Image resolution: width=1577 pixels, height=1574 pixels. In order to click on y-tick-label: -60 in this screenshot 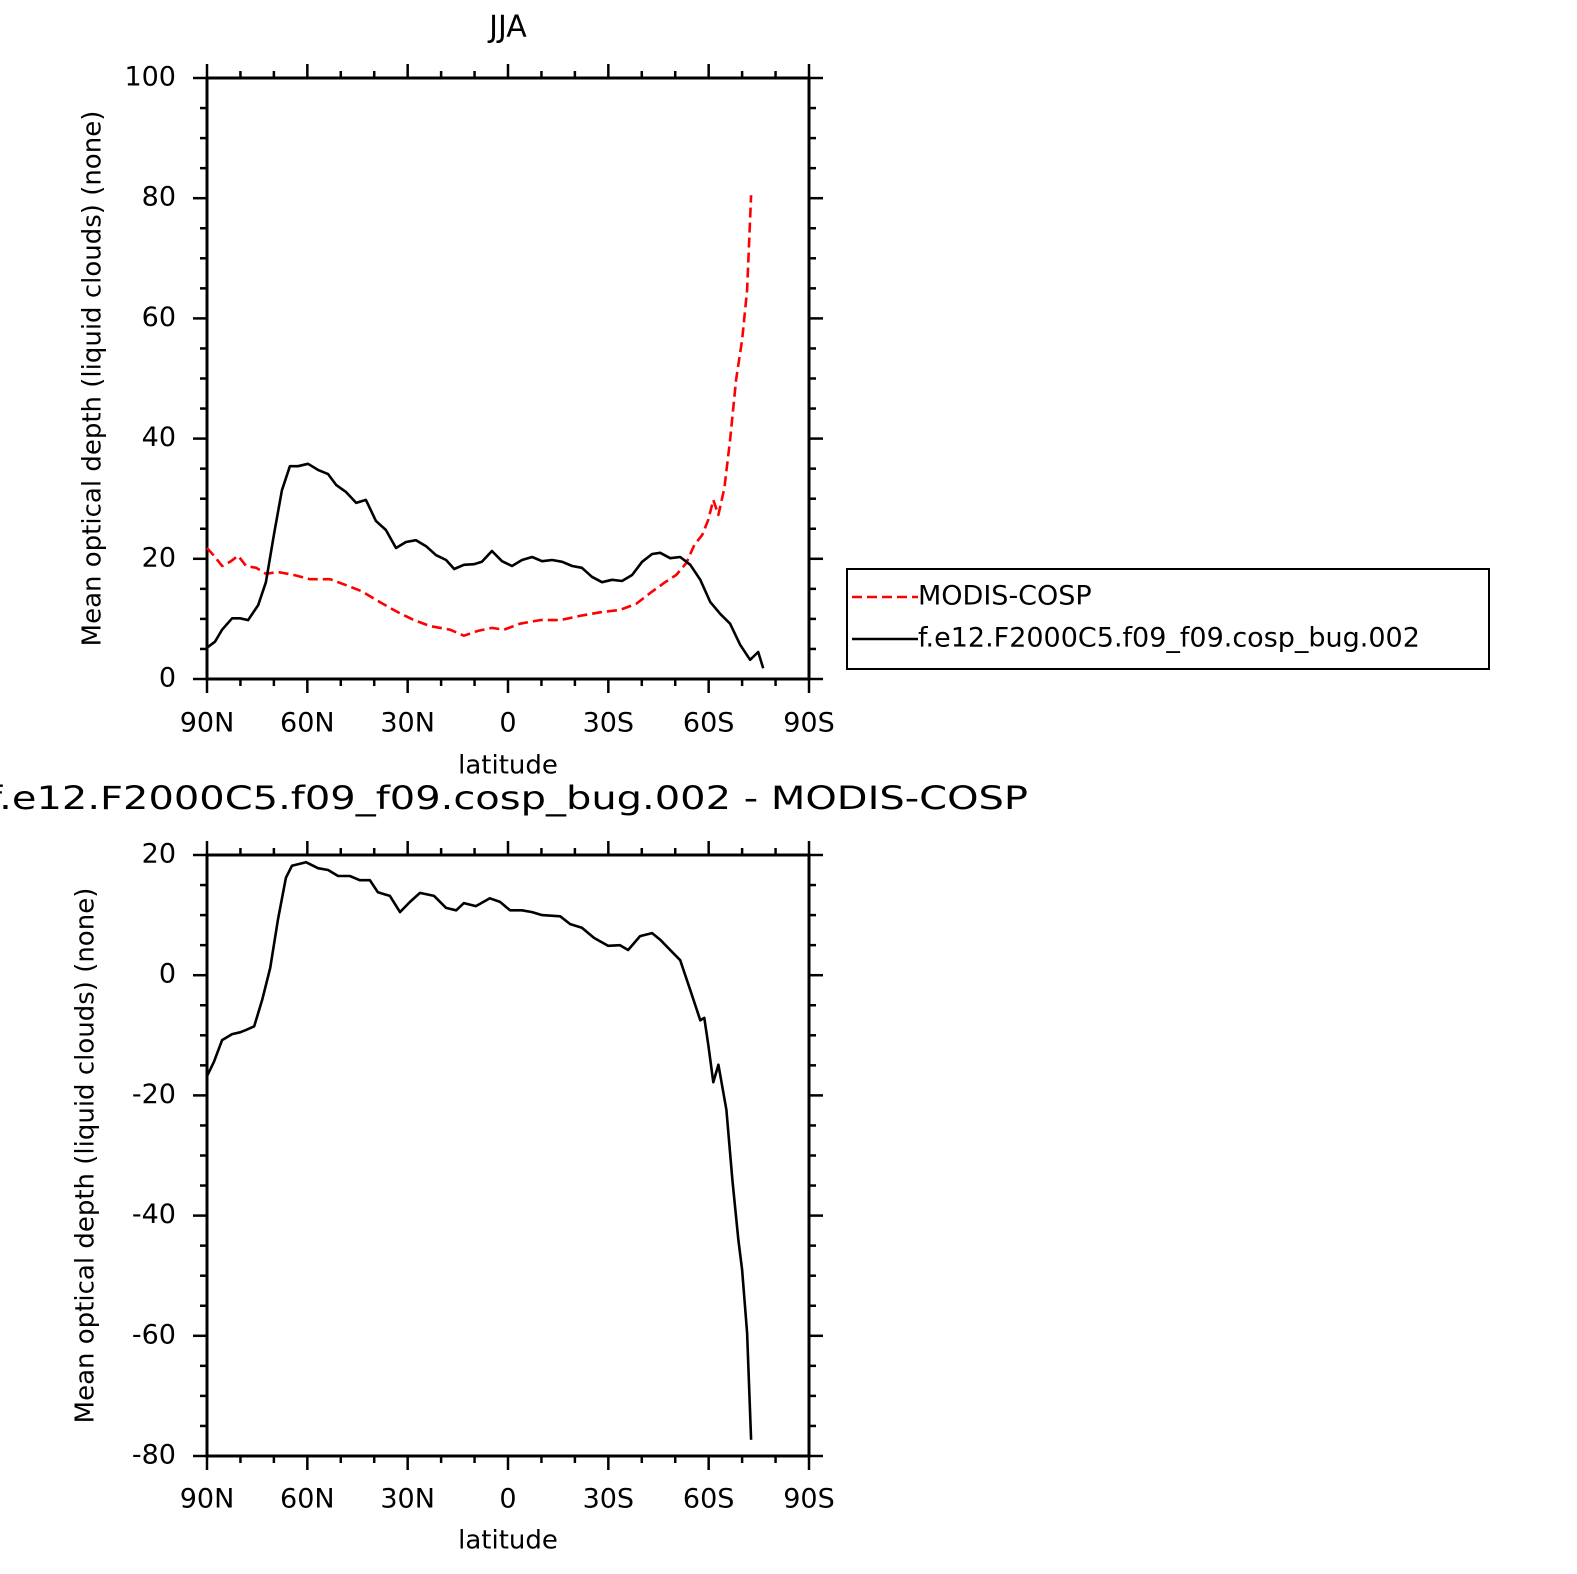, I will do `click(154, 1334)`.